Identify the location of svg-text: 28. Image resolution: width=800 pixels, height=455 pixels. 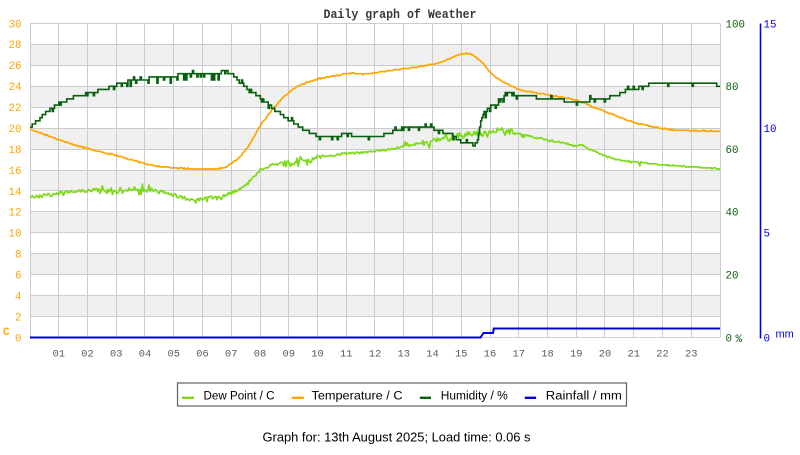
(15, 46).